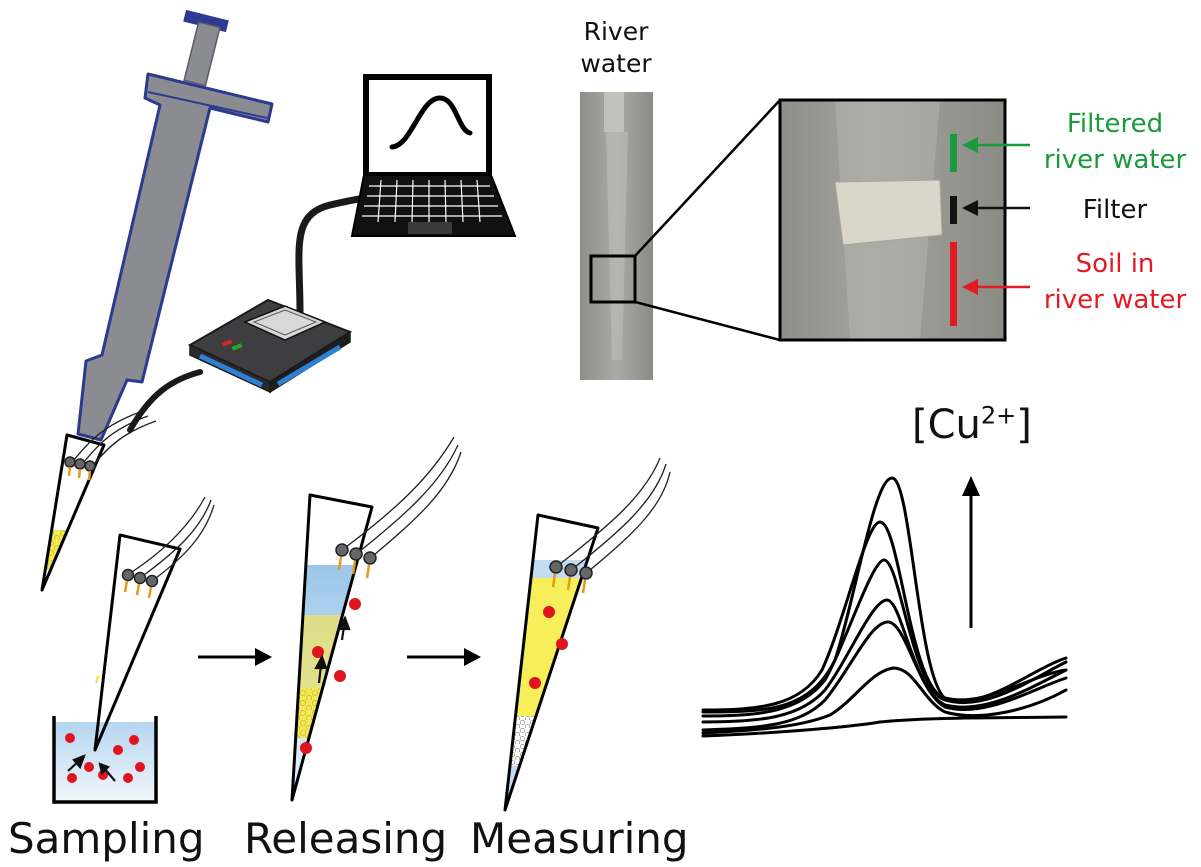 The image size is (1201, 867). I want to click on label-soil-line1: Soil in, so click(1115, 264).